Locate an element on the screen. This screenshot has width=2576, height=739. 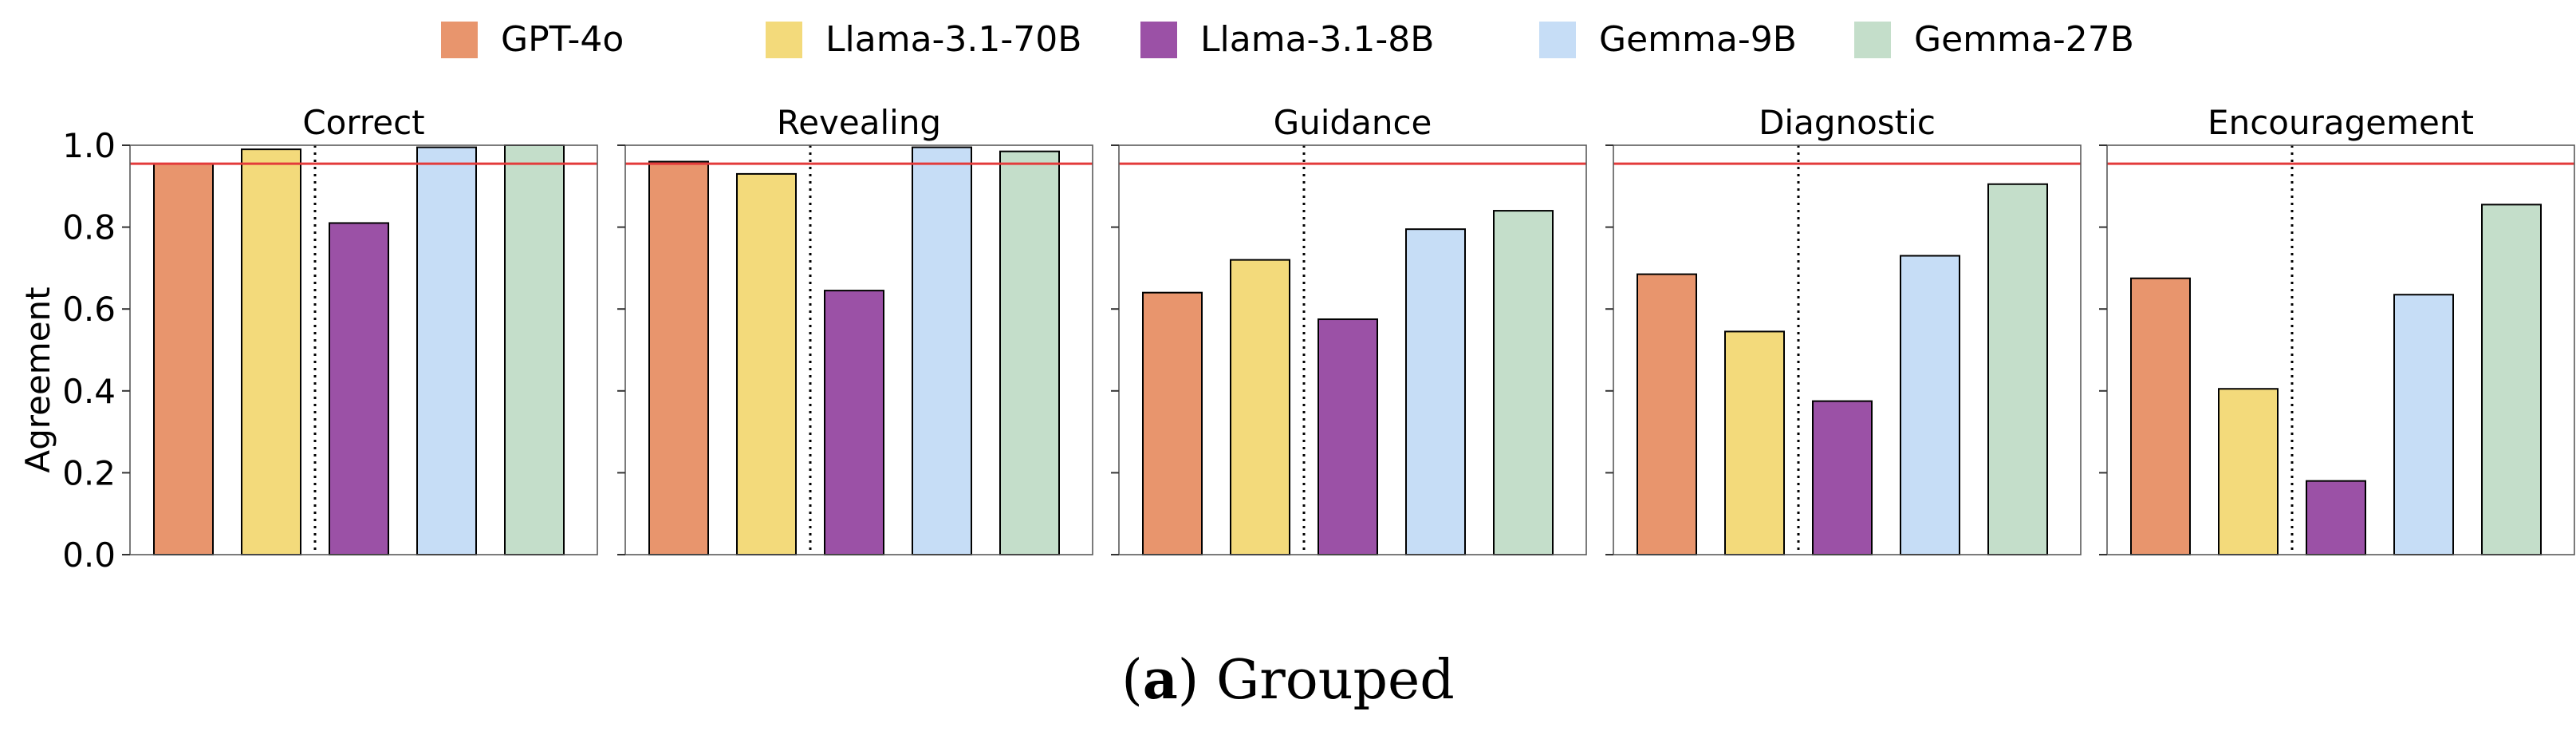
panel-title: Revealing is located at coordinates (859, 122).